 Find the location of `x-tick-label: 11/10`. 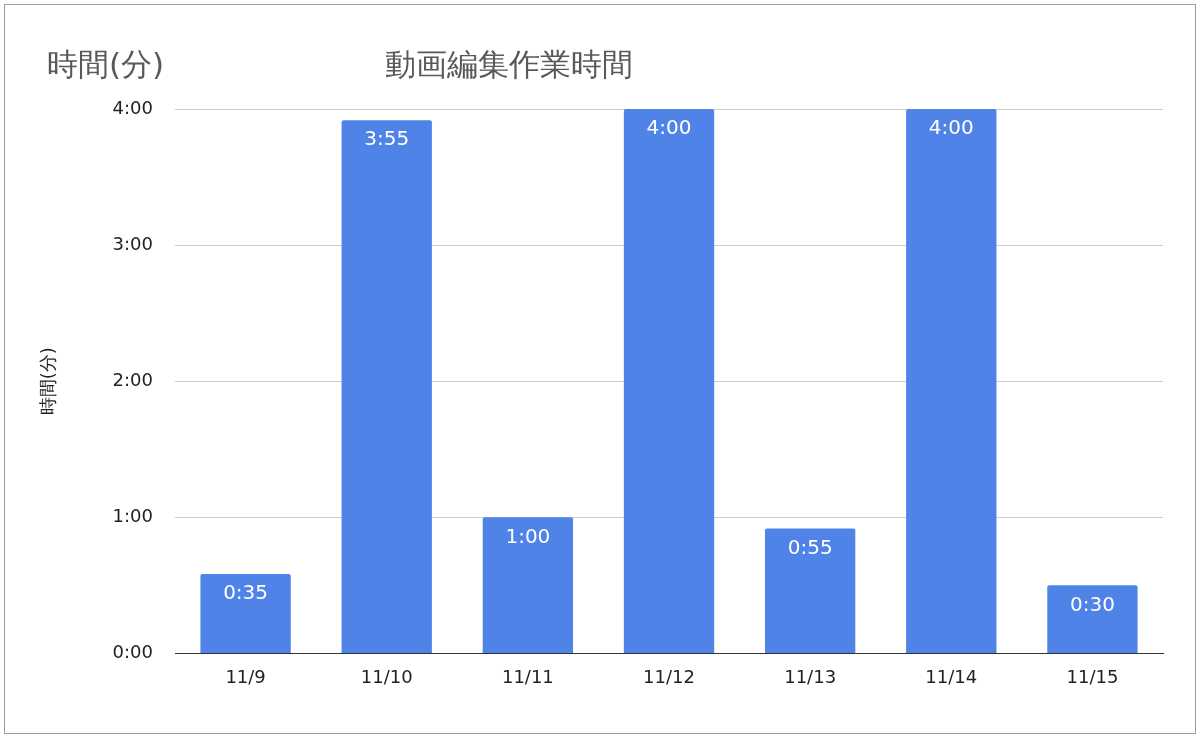

x-tick-label: 11/10 is located at coordinates (386, 676).